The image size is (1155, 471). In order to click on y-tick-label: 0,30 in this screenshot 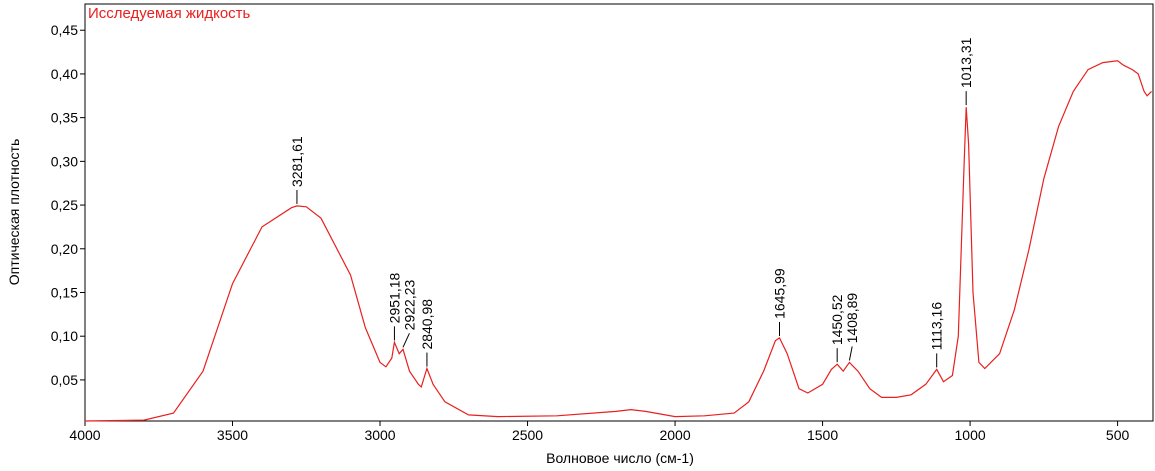, I will do `click(64, 161)`.